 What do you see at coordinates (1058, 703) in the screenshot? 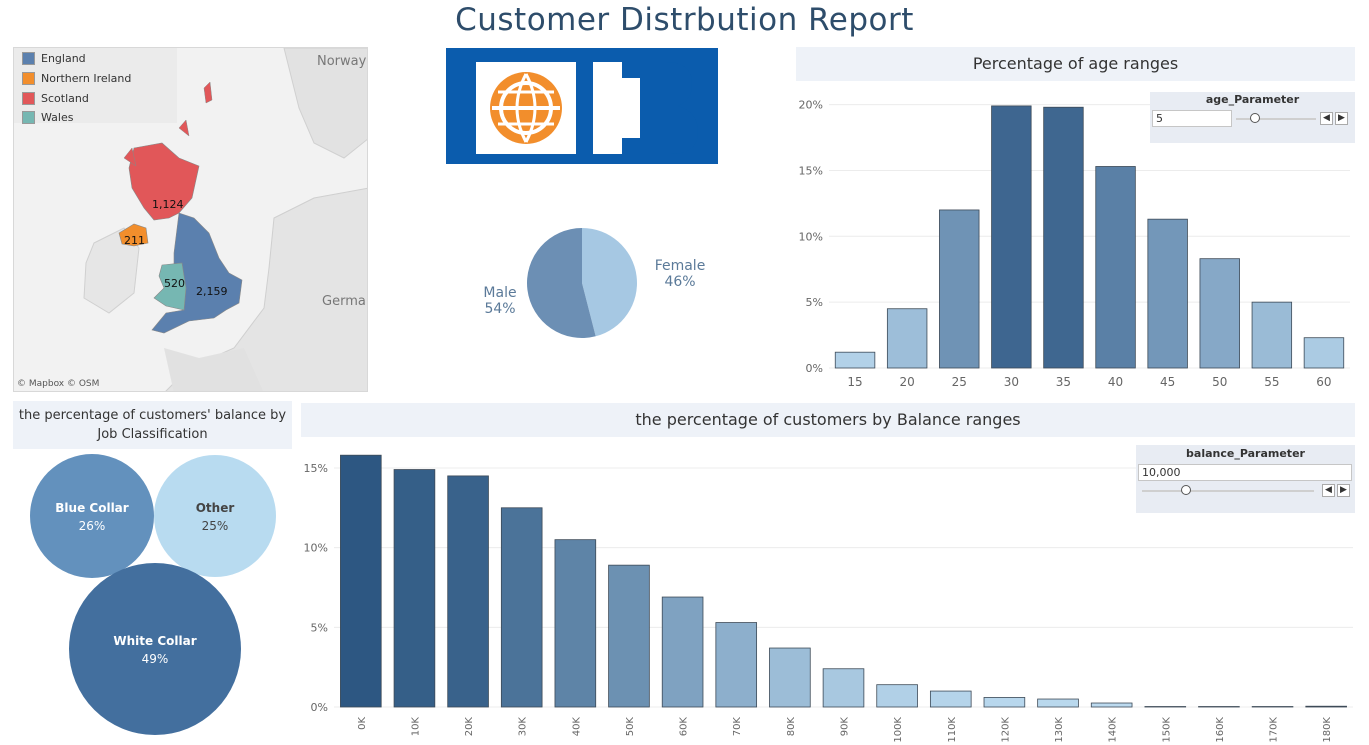
I see `bar-130K` at bounding box center [1058, 703].